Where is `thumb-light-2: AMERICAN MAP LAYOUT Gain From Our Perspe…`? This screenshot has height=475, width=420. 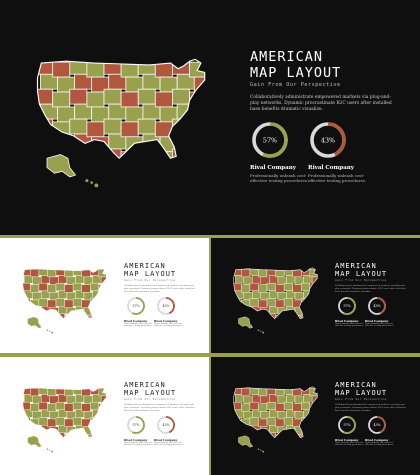
thumb-light-2: AMERICAN MAP LAYOUT Gain From Our Perspe… is located at coordinates (104, 416).